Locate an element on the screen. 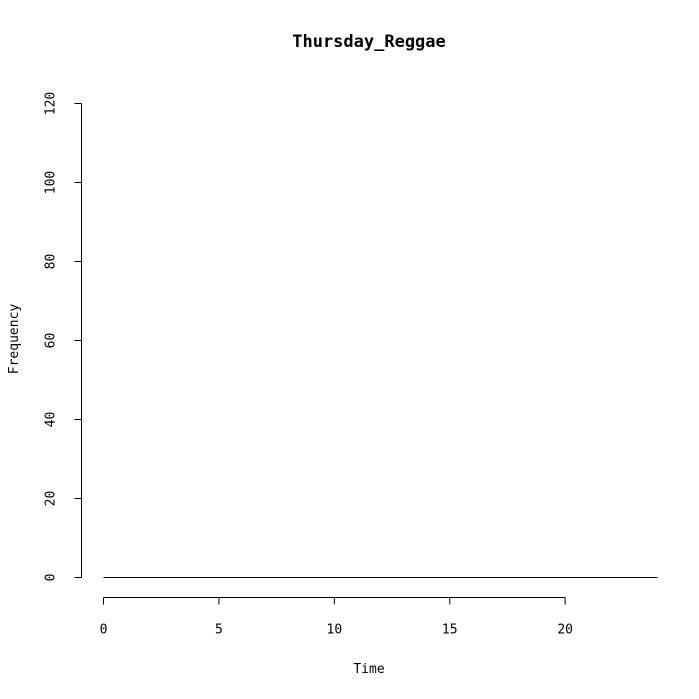 This screenshot has height=699, width=699. x-axis-label: Time is located at coordinates (368, 669).